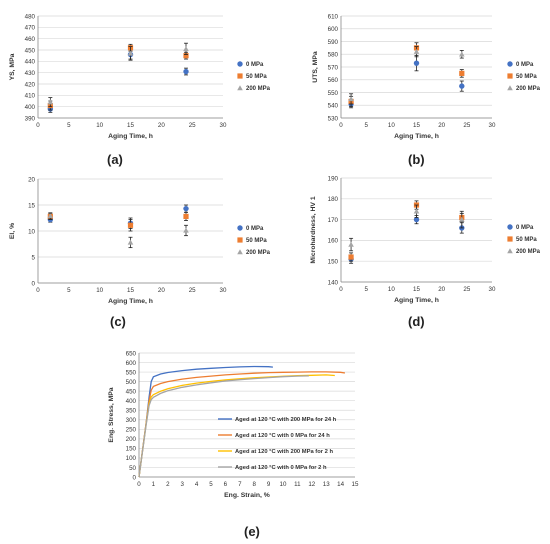 The height and width of the screenshot is (544, 550). I want to click on y-axis-title: Eng. Stress, MPa, so click(111, 414).